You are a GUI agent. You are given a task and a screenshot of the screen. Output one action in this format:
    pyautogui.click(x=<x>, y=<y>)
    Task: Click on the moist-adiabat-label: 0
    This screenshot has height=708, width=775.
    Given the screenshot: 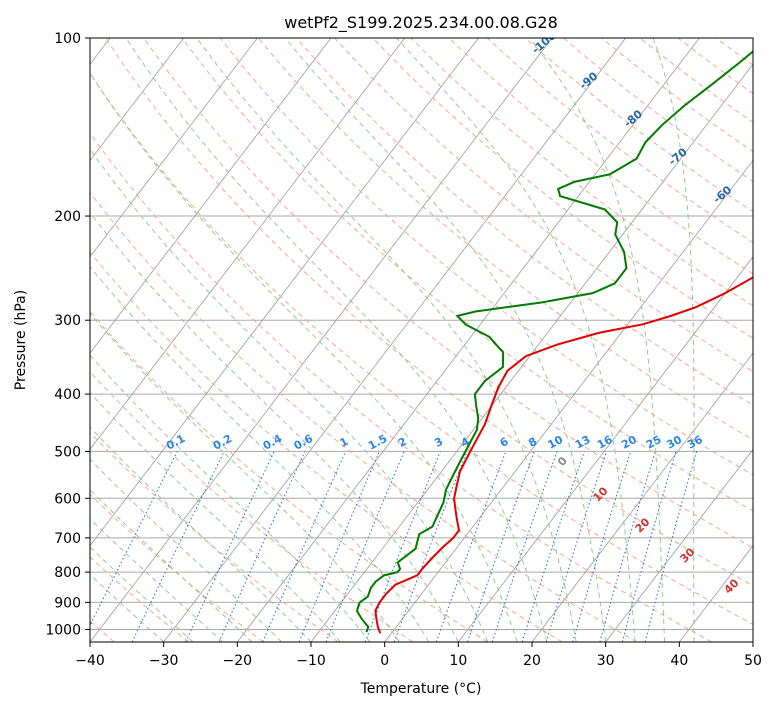 What is the action you would take?
    pyautogui.click(x=562, y=461)
    